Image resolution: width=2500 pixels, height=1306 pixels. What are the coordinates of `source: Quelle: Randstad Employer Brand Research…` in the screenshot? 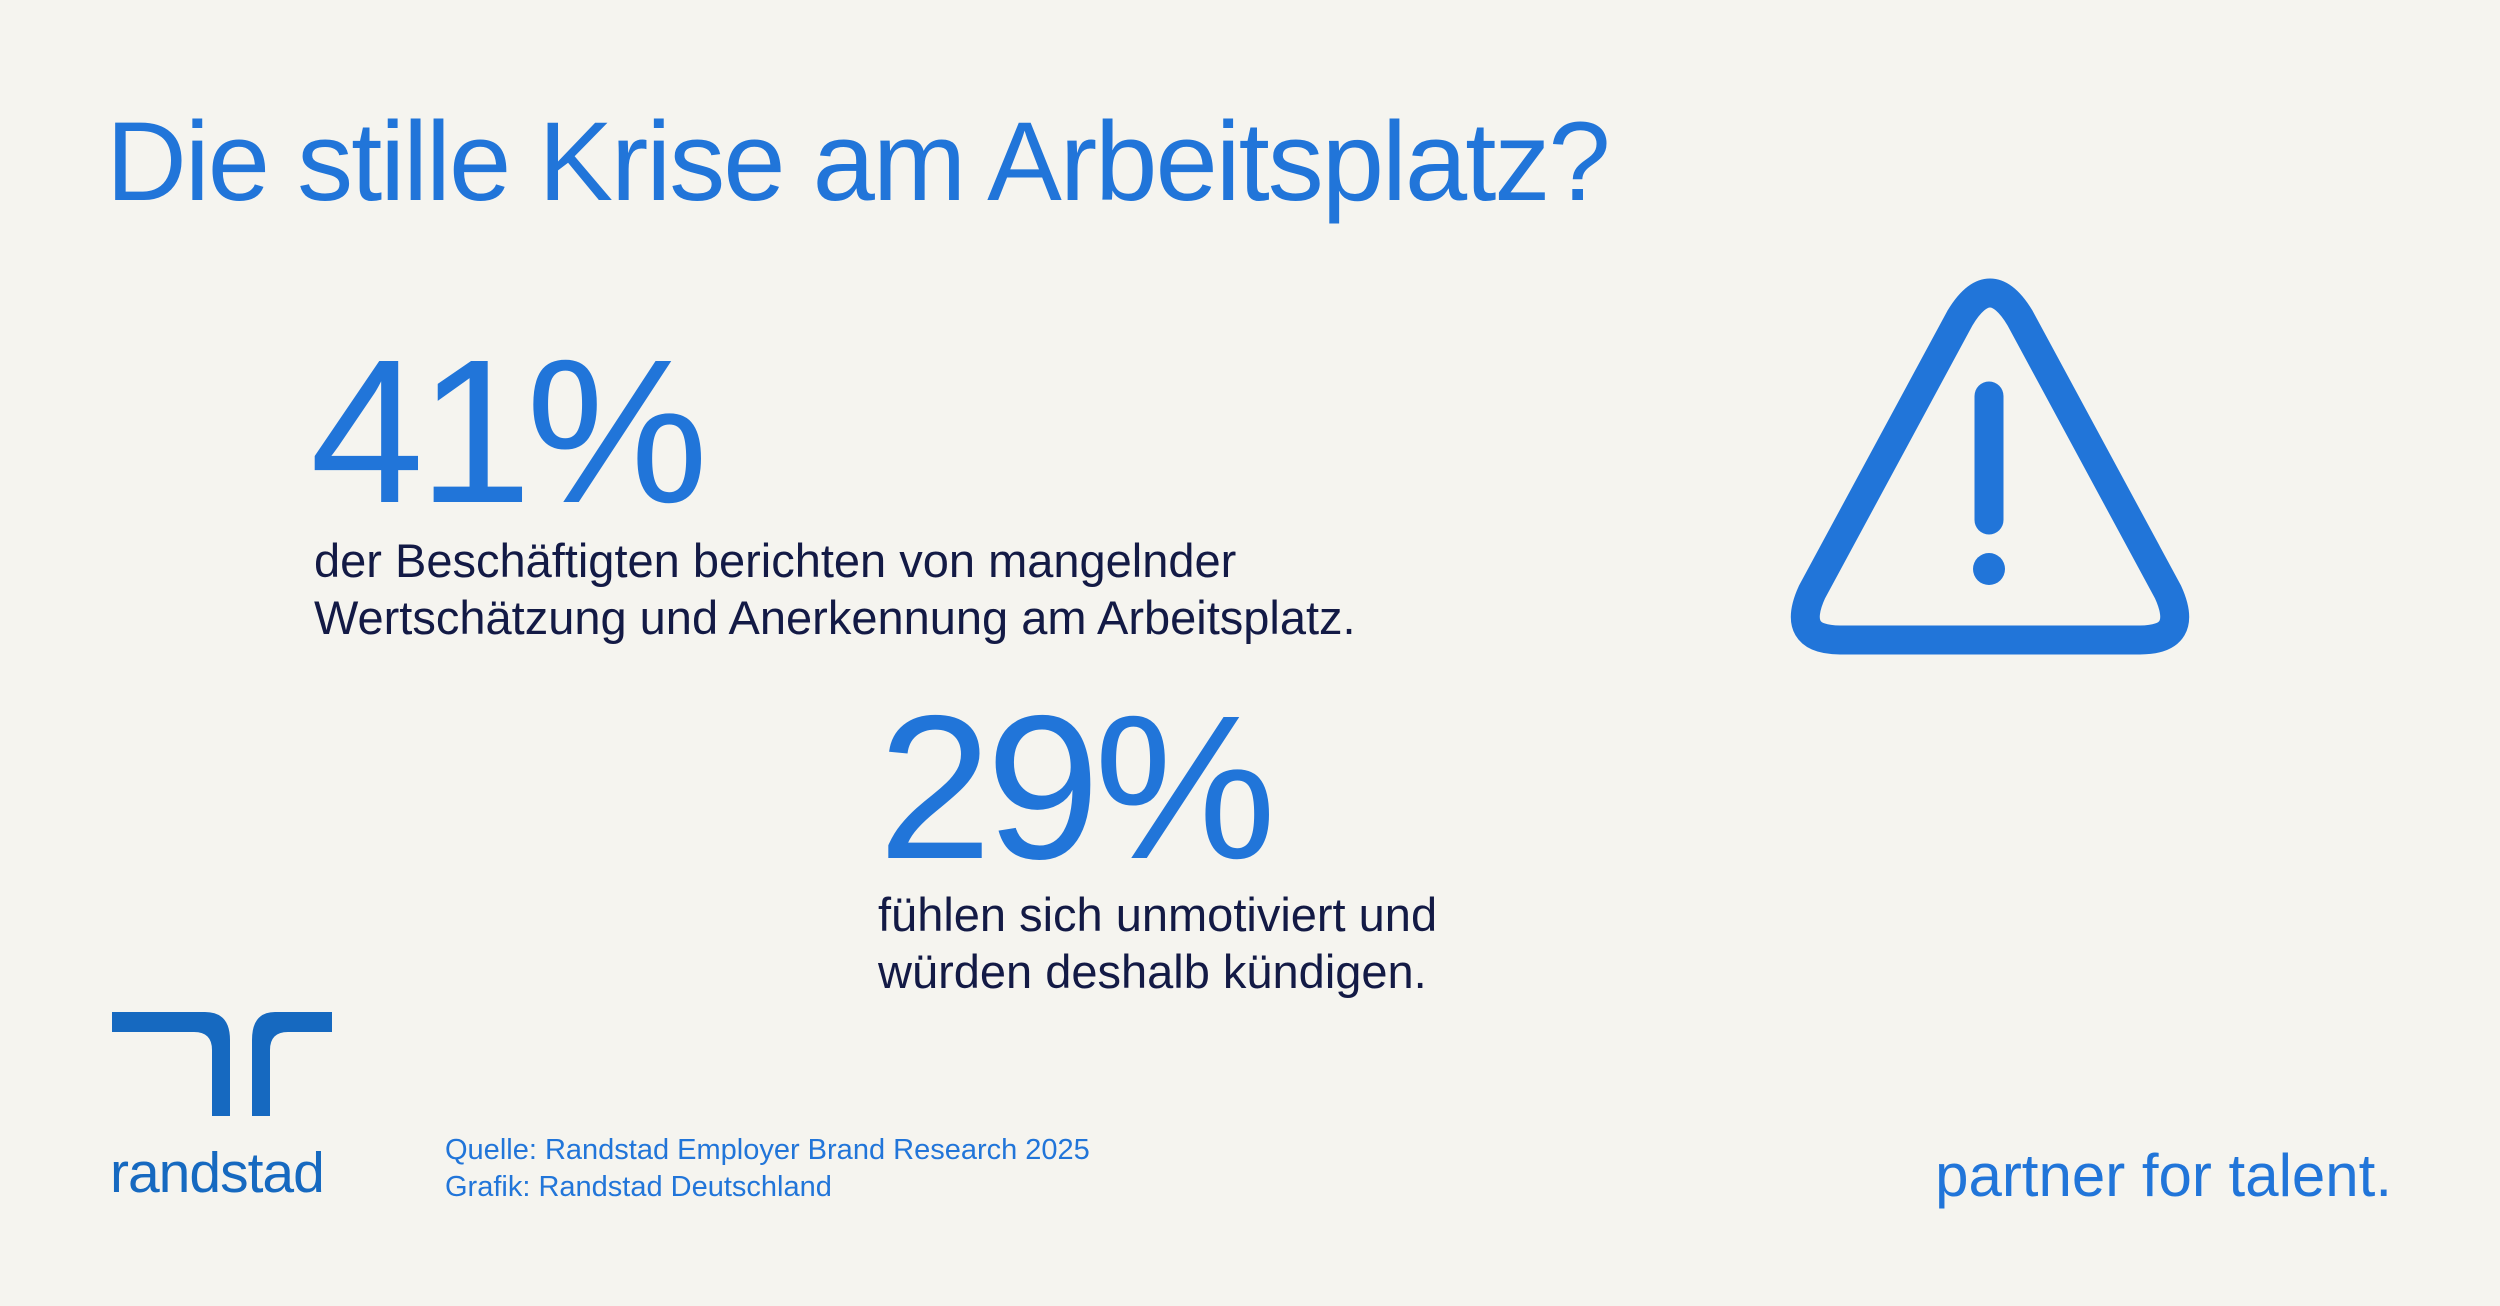 It's located at (767, 1150).